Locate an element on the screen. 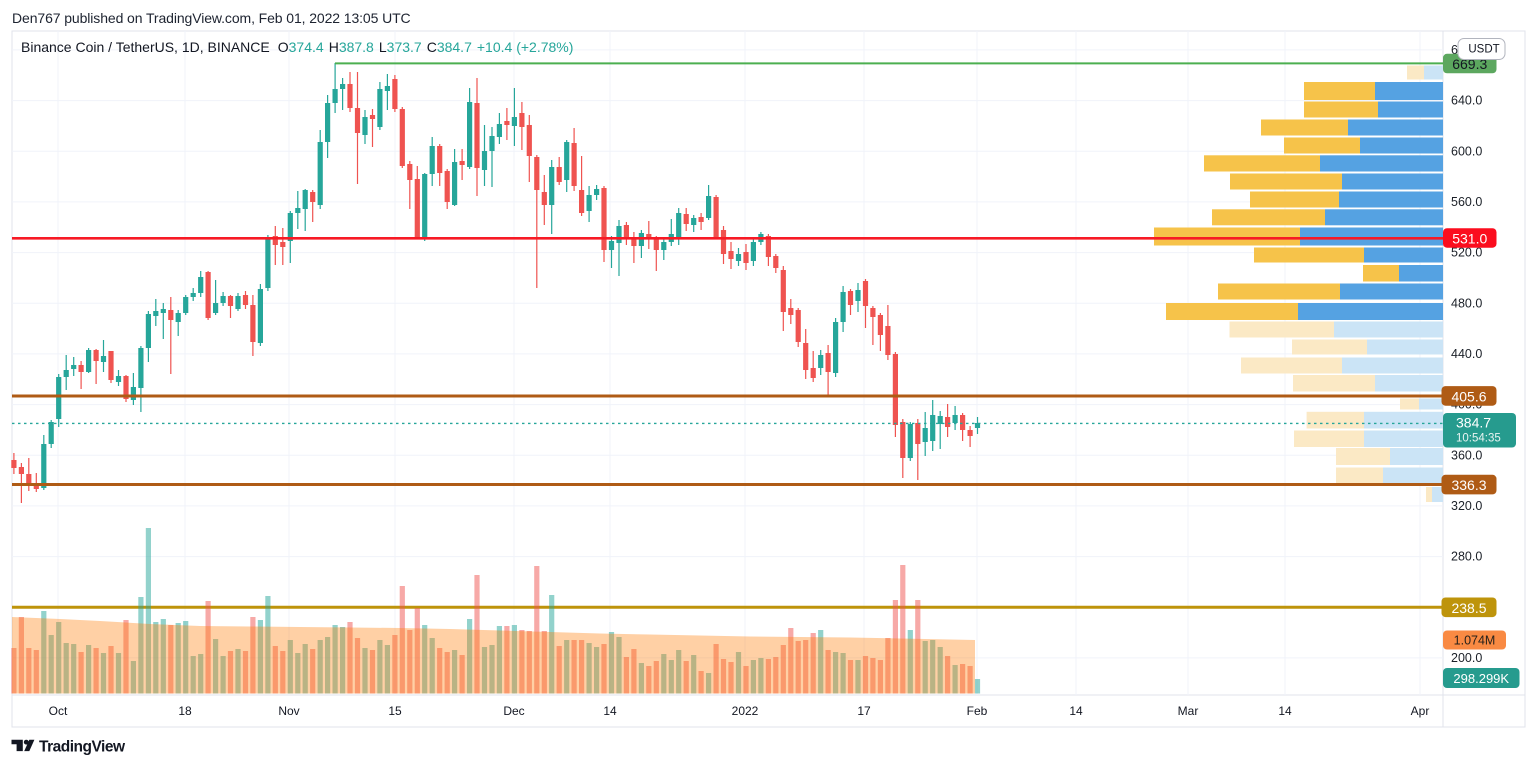  svg-text: 531.0 is located at coordinates (1469, 238).